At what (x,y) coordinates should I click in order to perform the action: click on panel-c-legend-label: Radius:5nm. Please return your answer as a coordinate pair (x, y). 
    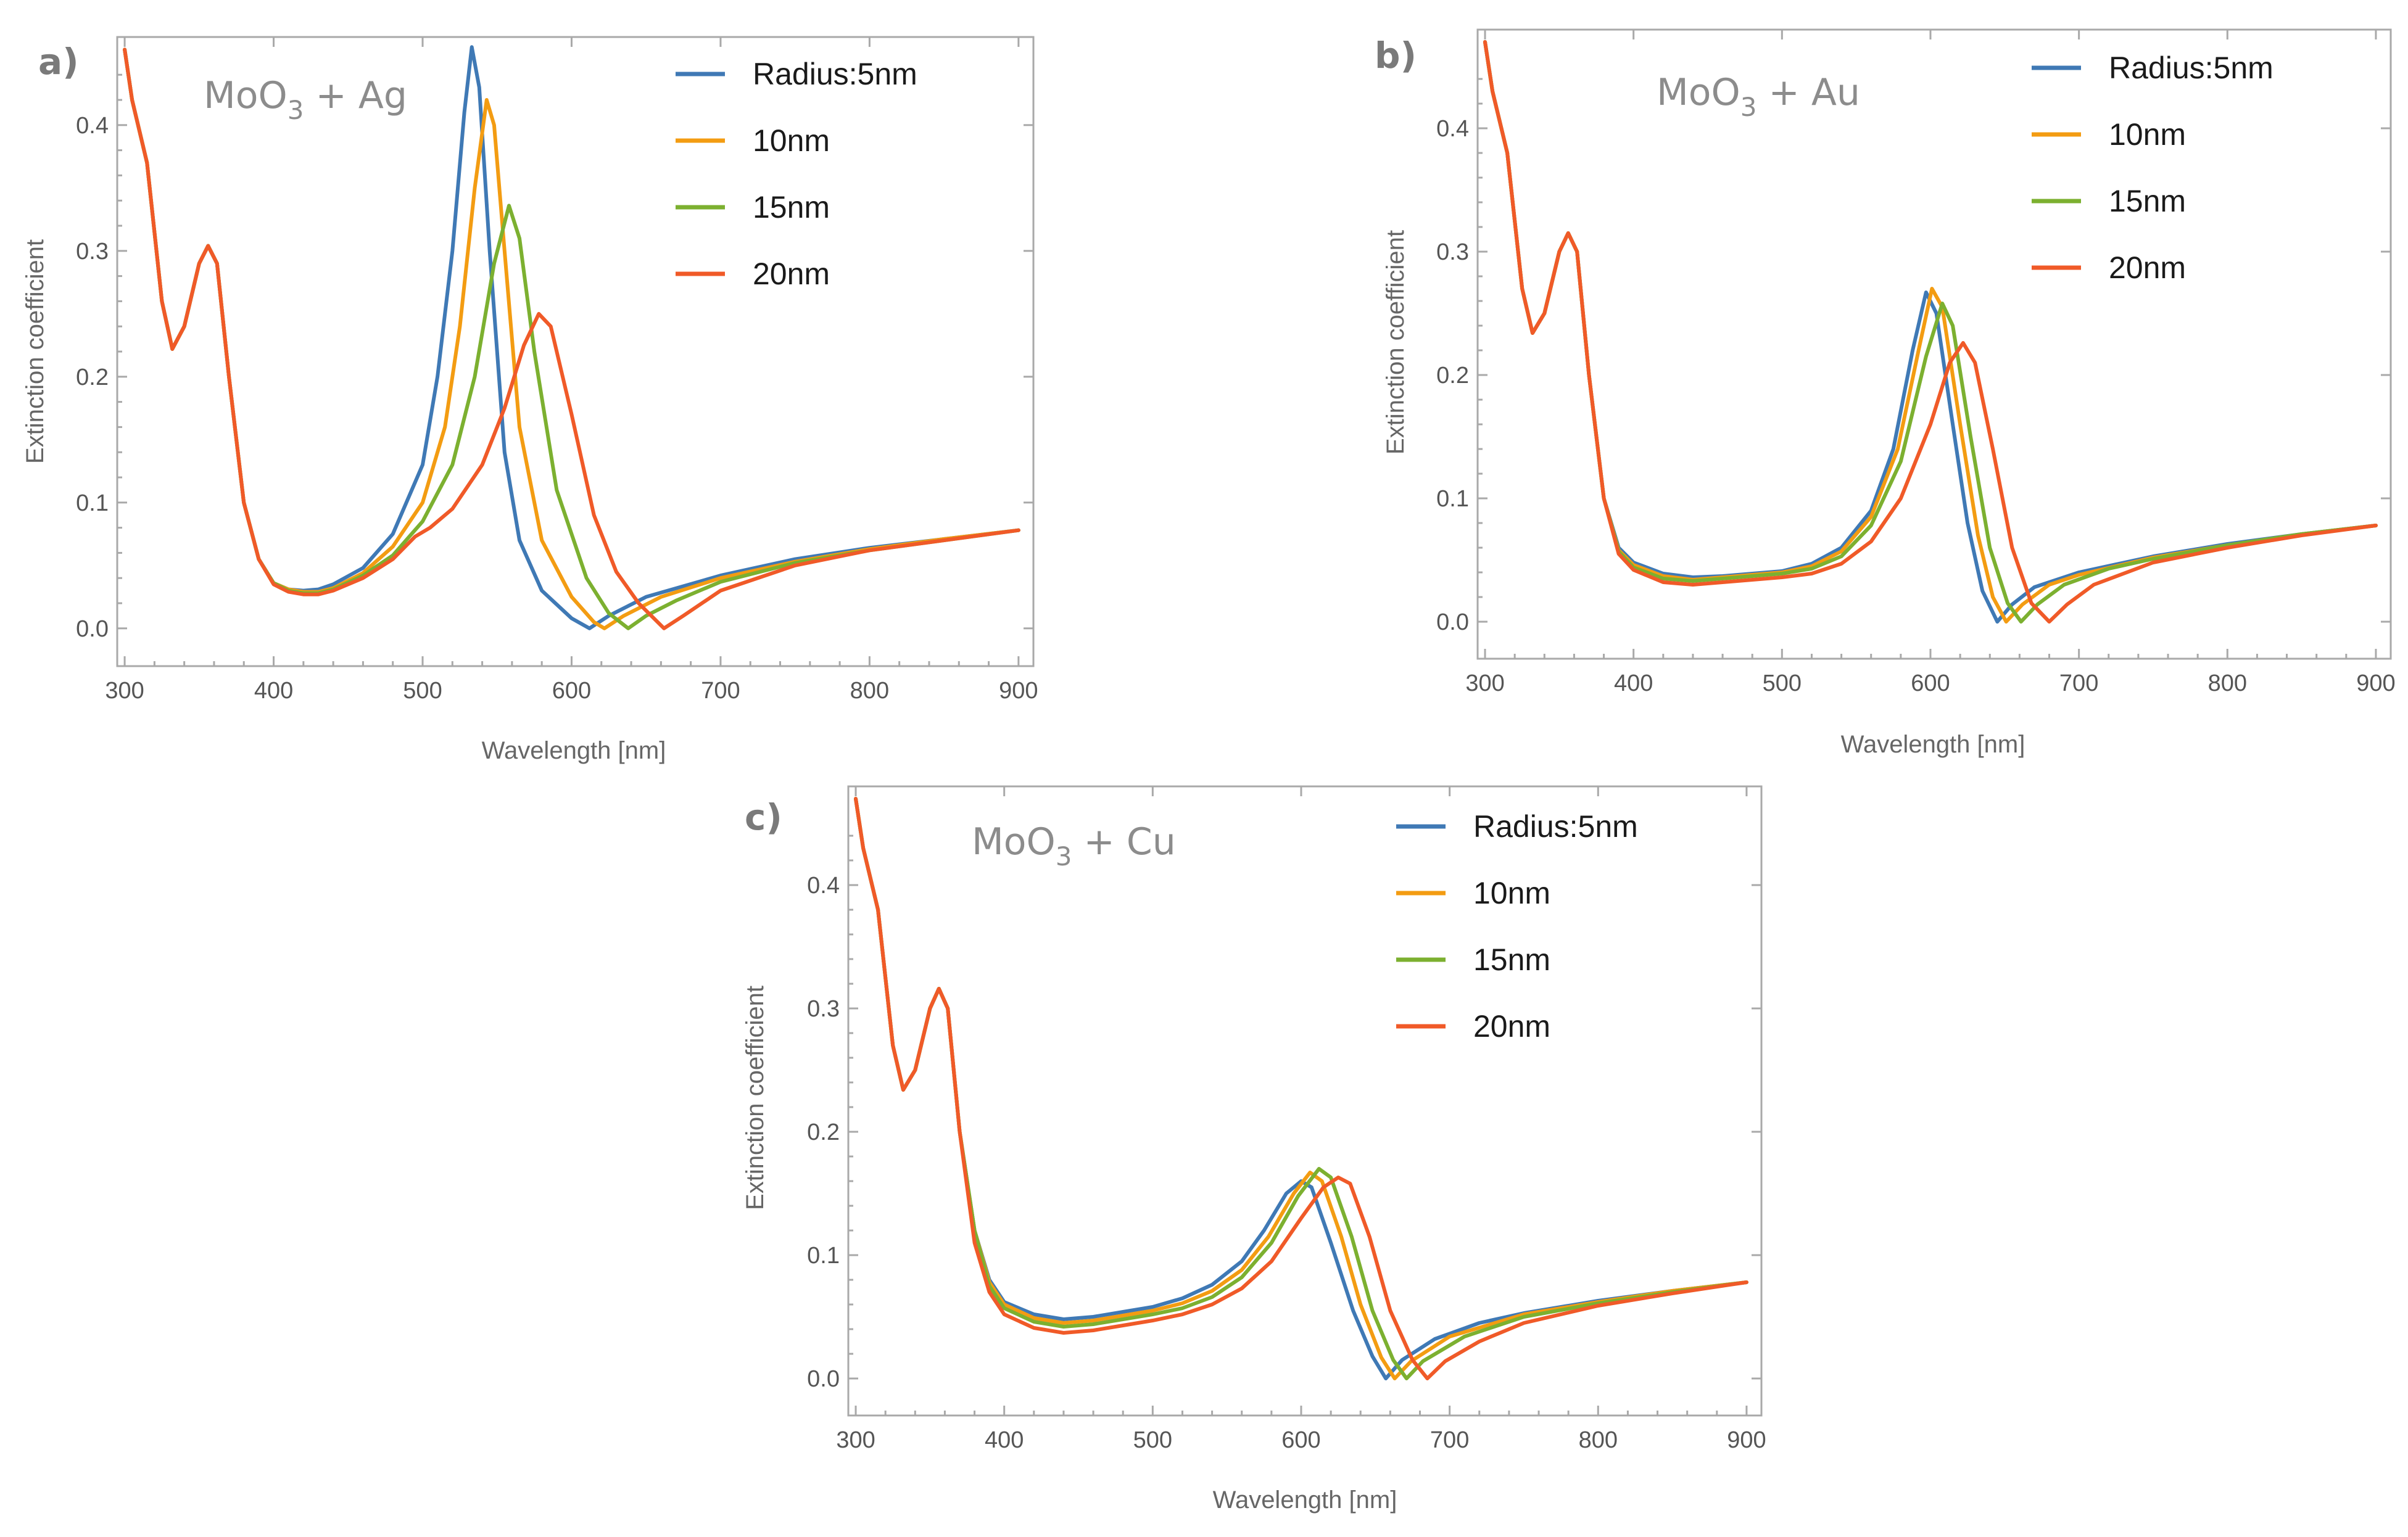
    Looking at the image, I should click on (1555, 826).